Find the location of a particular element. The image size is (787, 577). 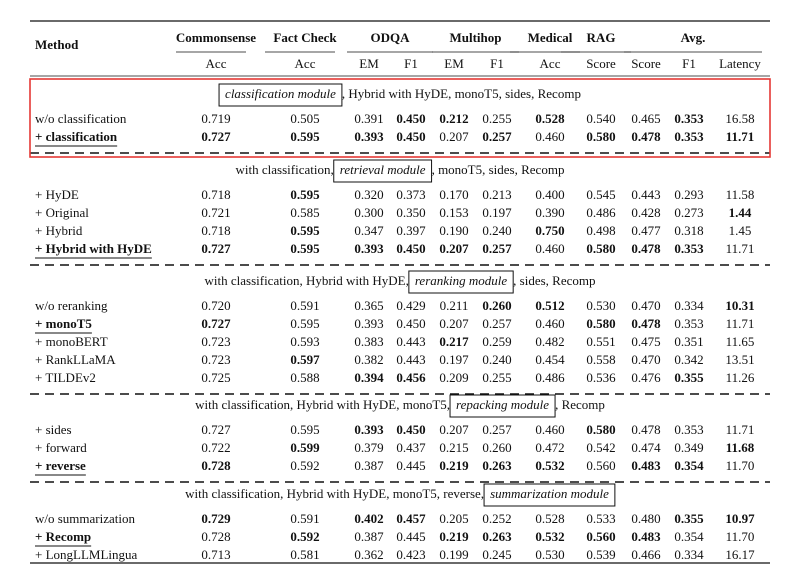

value-cell: 0.252 is located at coordinates (496, 518).